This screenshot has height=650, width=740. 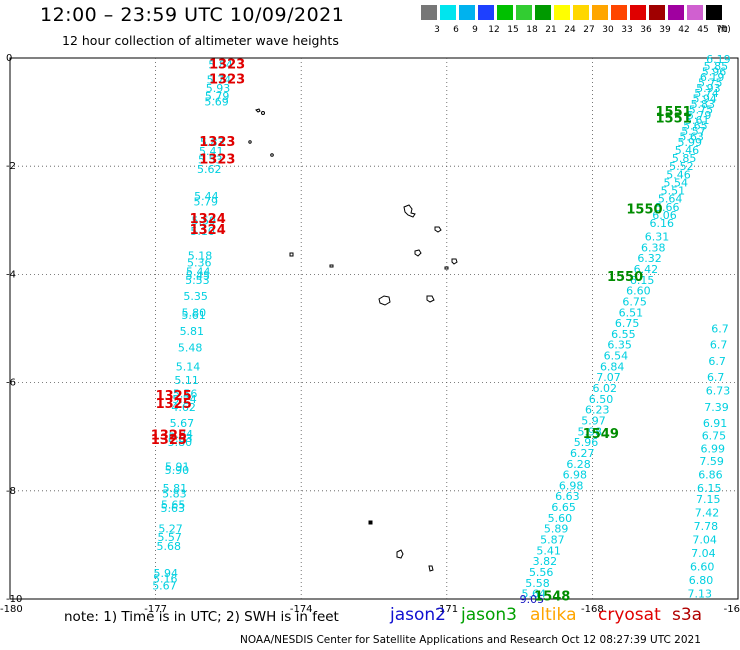 What do you see at coordinates (199, 262) in the screenshot?
I see `wave-height-label: 5.36` at bounding box center [199, 262].